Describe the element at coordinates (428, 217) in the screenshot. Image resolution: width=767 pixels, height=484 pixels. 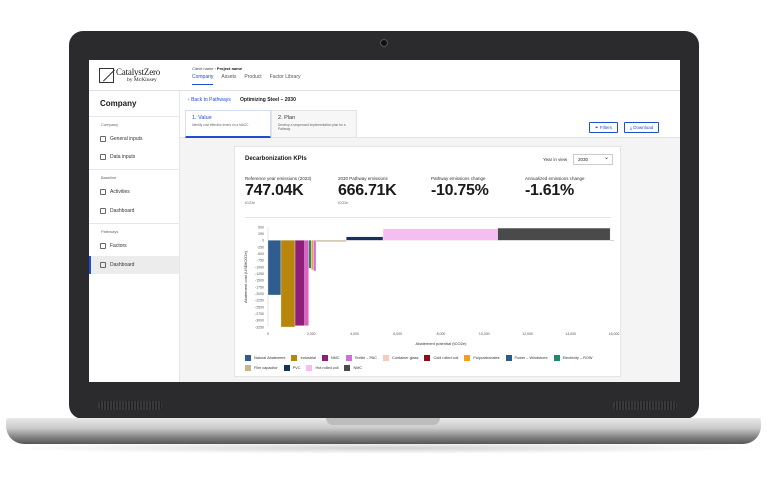
I see `card-divider` at that location.